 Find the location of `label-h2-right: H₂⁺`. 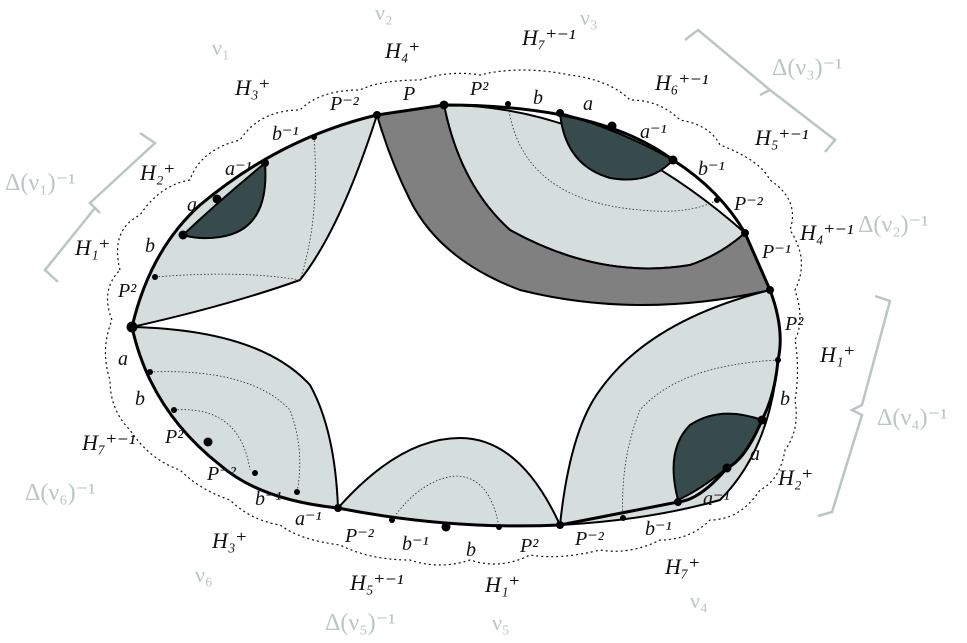

label-h2-right: H₂⁺ is located at coordinates (795, 477).